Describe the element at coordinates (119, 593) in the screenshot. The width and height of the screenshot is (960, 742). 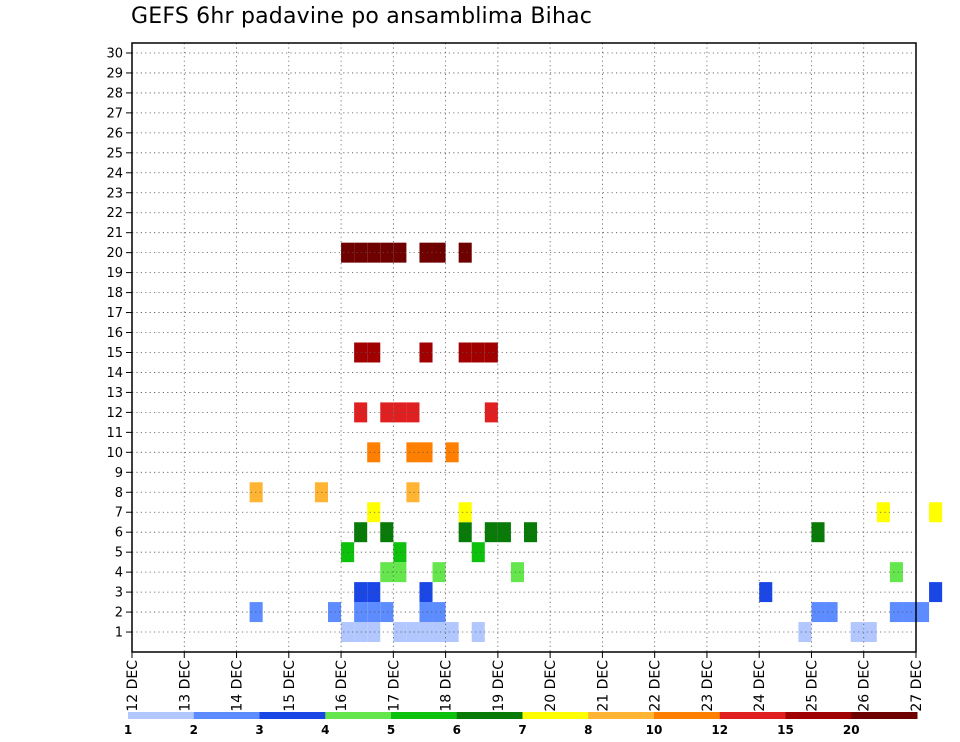
I see `y-tick-label: 3` at that location.